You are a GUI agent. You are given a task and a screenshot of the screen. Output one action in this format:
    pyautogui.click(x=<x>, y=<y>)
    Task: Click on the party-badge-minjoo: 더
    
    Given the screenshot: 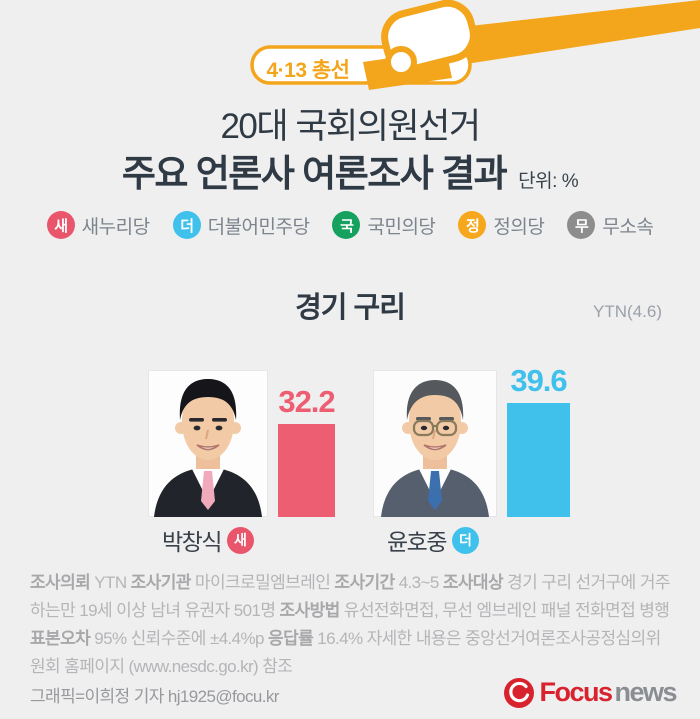 What is the action you would take?
    pyautogui.click(x=186, y=225)
    